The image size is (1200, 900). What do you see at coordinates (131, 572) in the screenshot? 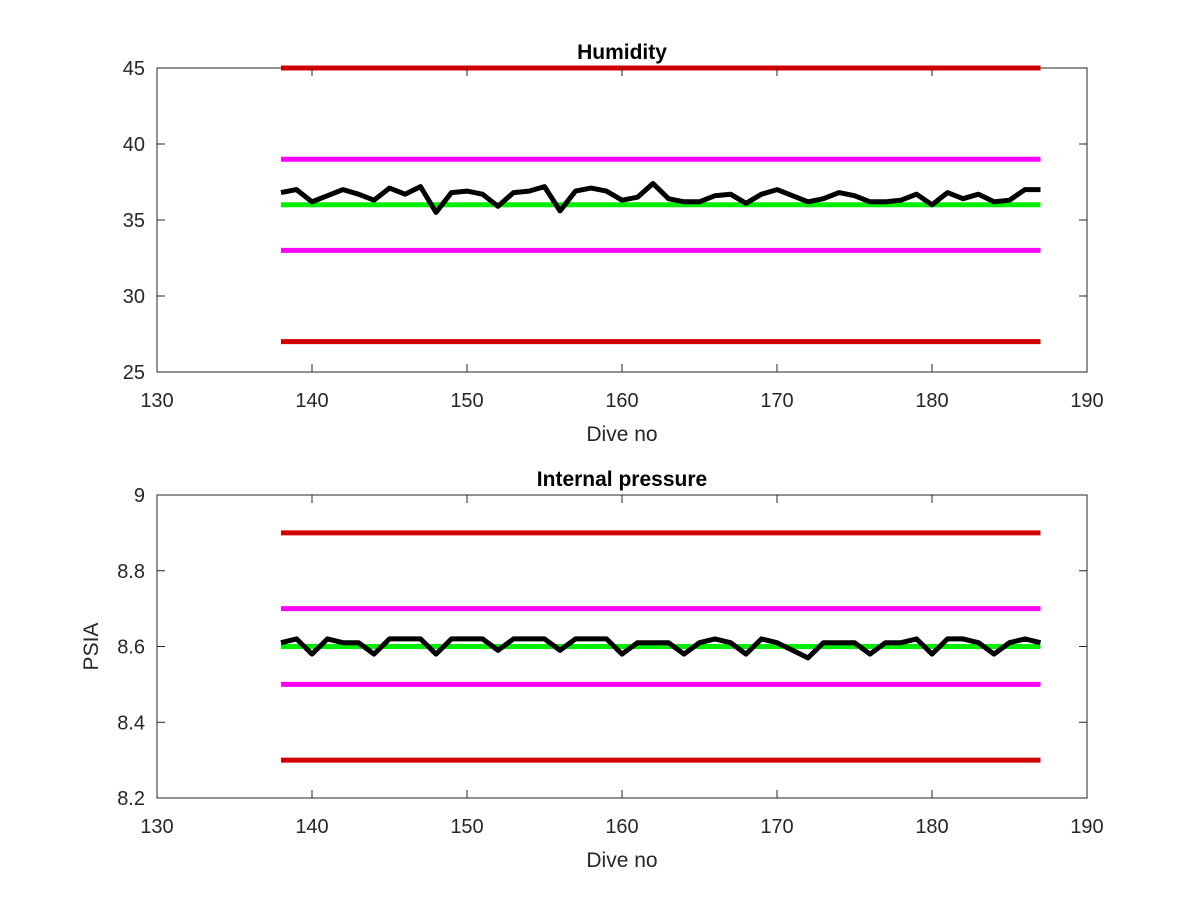
I see `y-tick-label: 8.8` at bounding box center [131, 572].